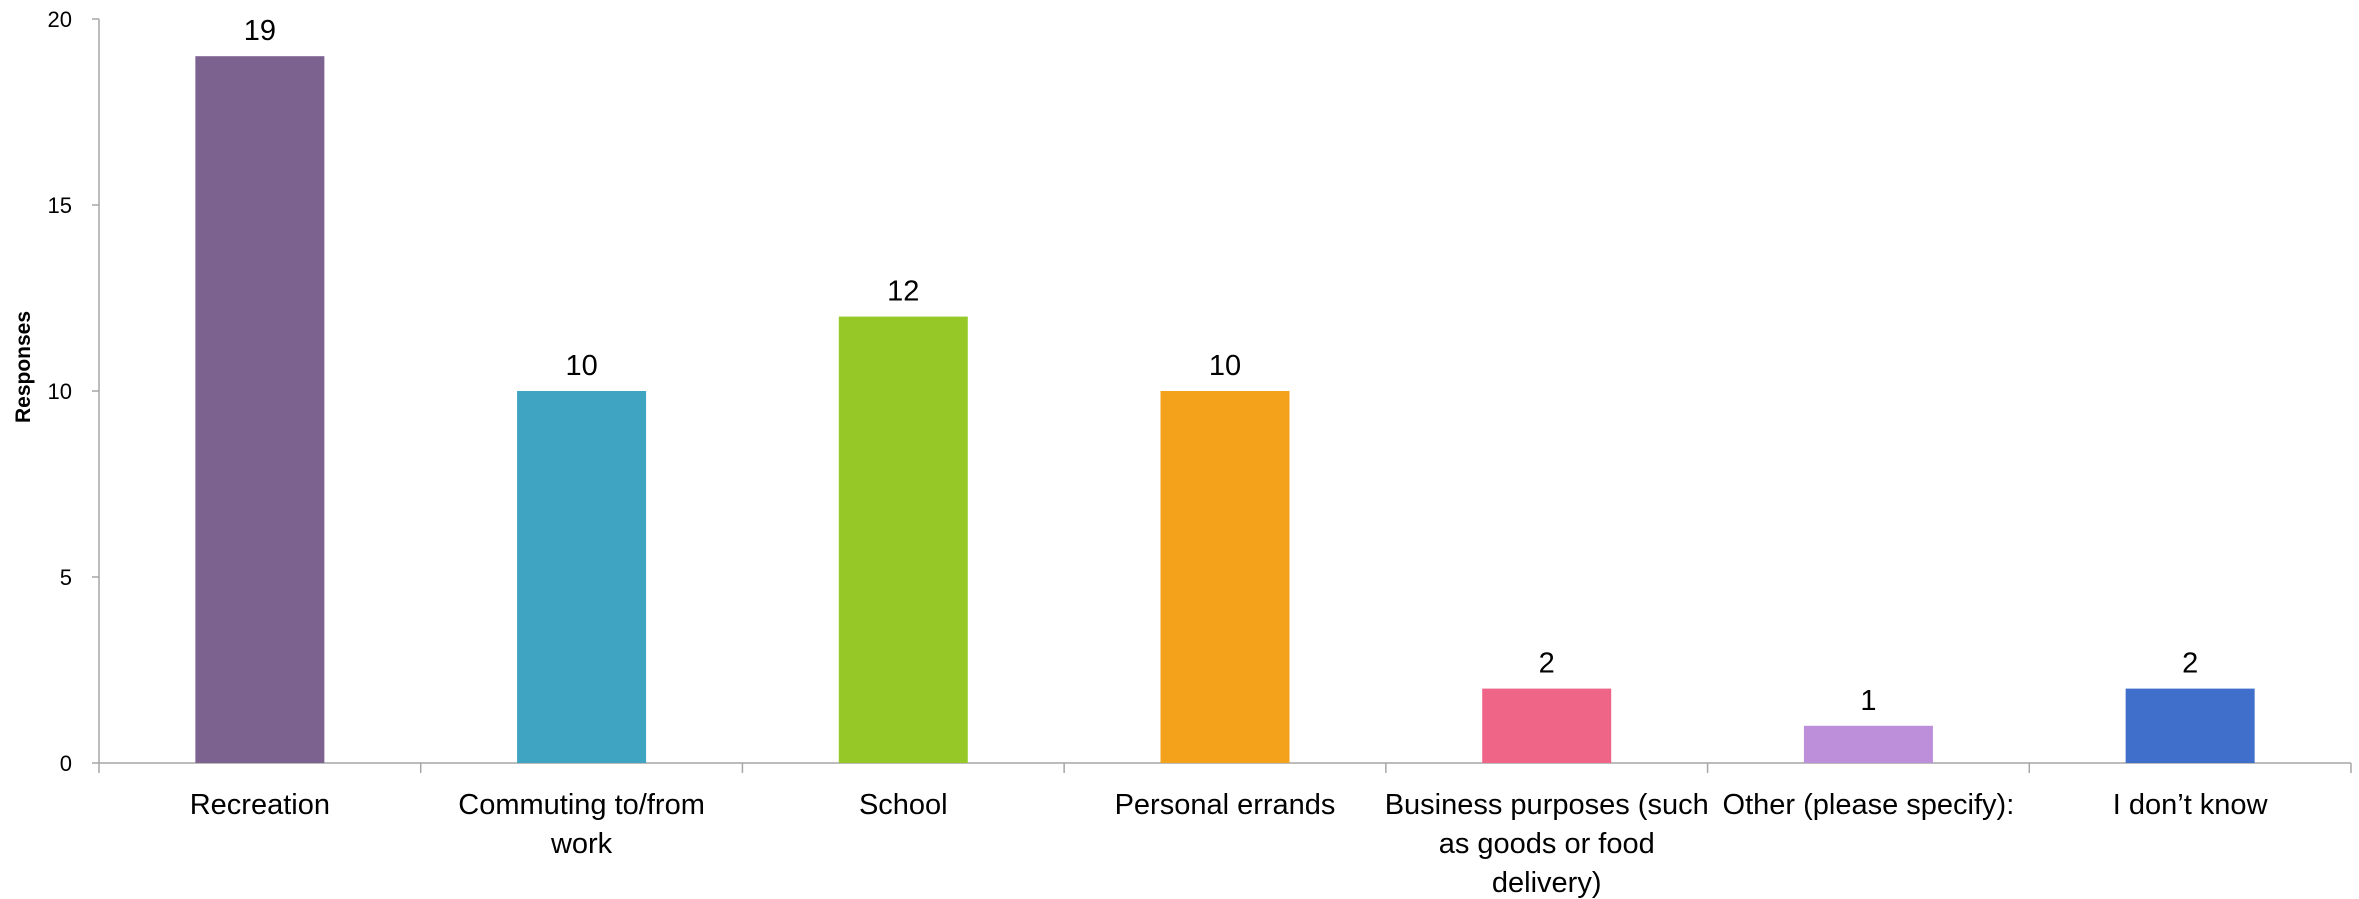  Describe the element at coordinates (260, 805) in the screenshot. I see `category-label: Recreation` at that location.